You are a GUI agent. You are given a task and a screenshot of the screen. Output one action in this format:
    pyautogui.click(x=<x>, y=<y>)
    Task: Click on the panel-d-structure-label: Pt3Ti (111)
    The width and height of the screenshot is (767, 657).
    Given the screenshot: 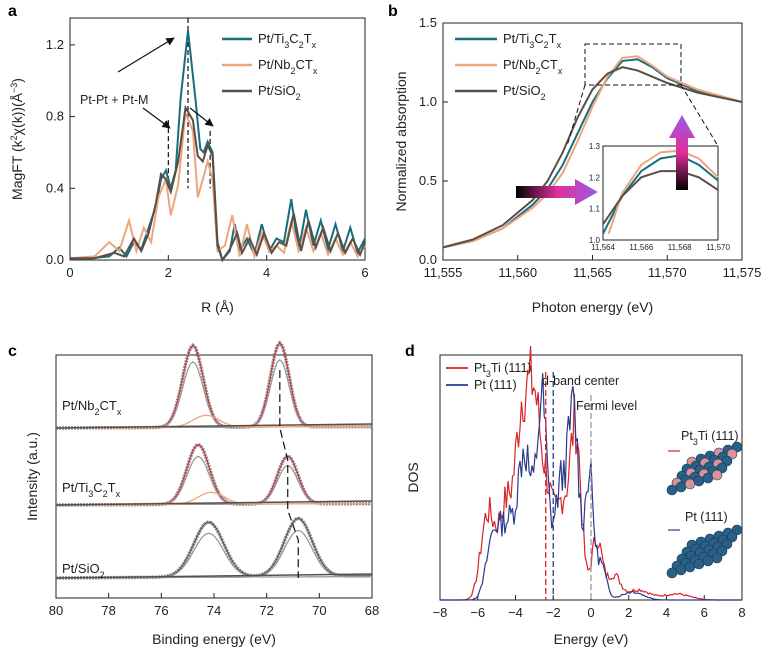 What is the action you would take?
    pyautogui.click(x=710, y=438)
    